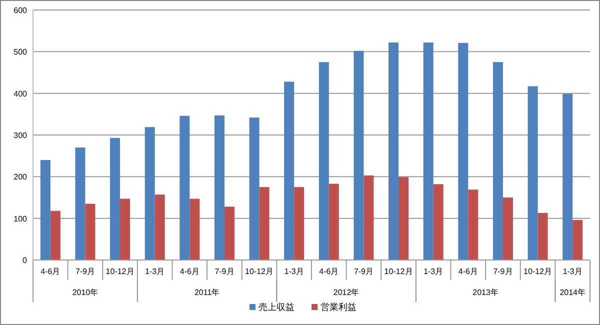  I want to click on legend-label: 営業利益, so click(338, 307).